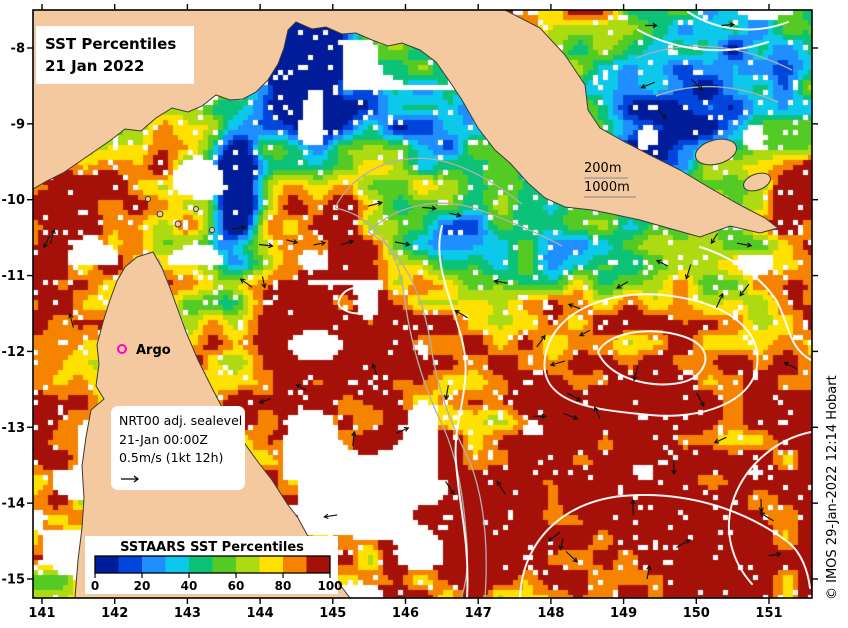  Describe the element at coordinates (236, 586) in the screenshot. I see `colorbar-tick-label: 60` at that location.